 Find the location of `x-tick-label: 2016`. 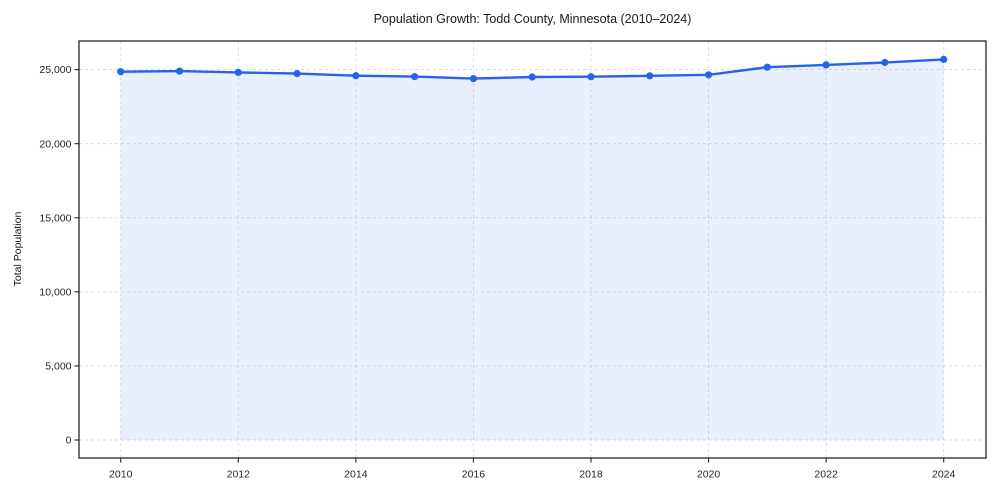

x-tick-label: 2016 is located at coordinates (474, 475).